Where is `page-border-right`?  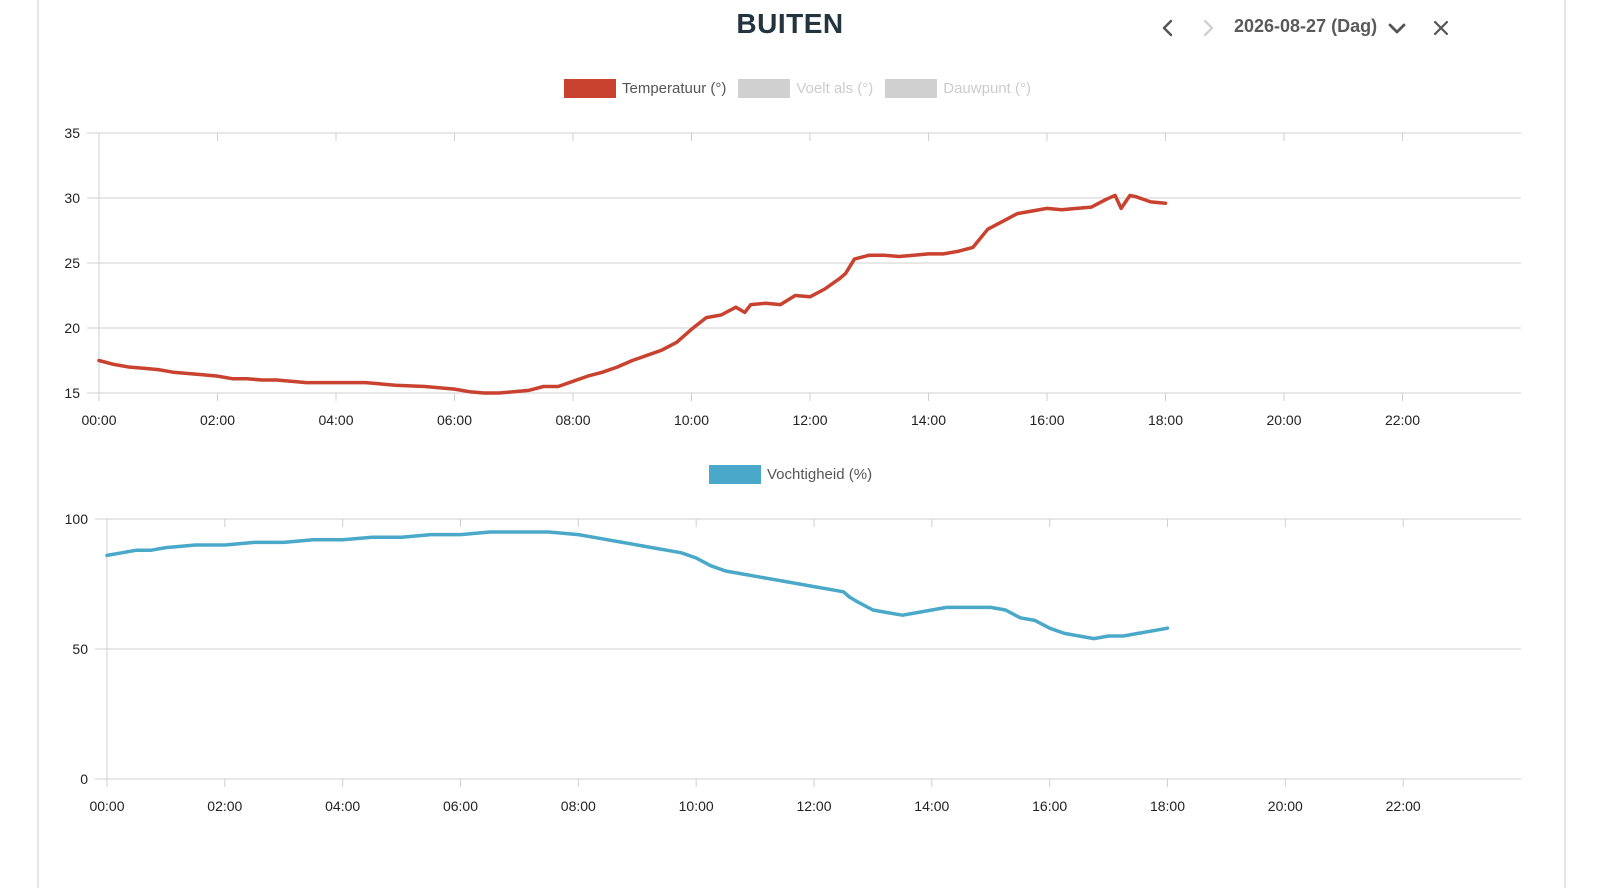 page-border-right is located at coordinates (1565, 444).